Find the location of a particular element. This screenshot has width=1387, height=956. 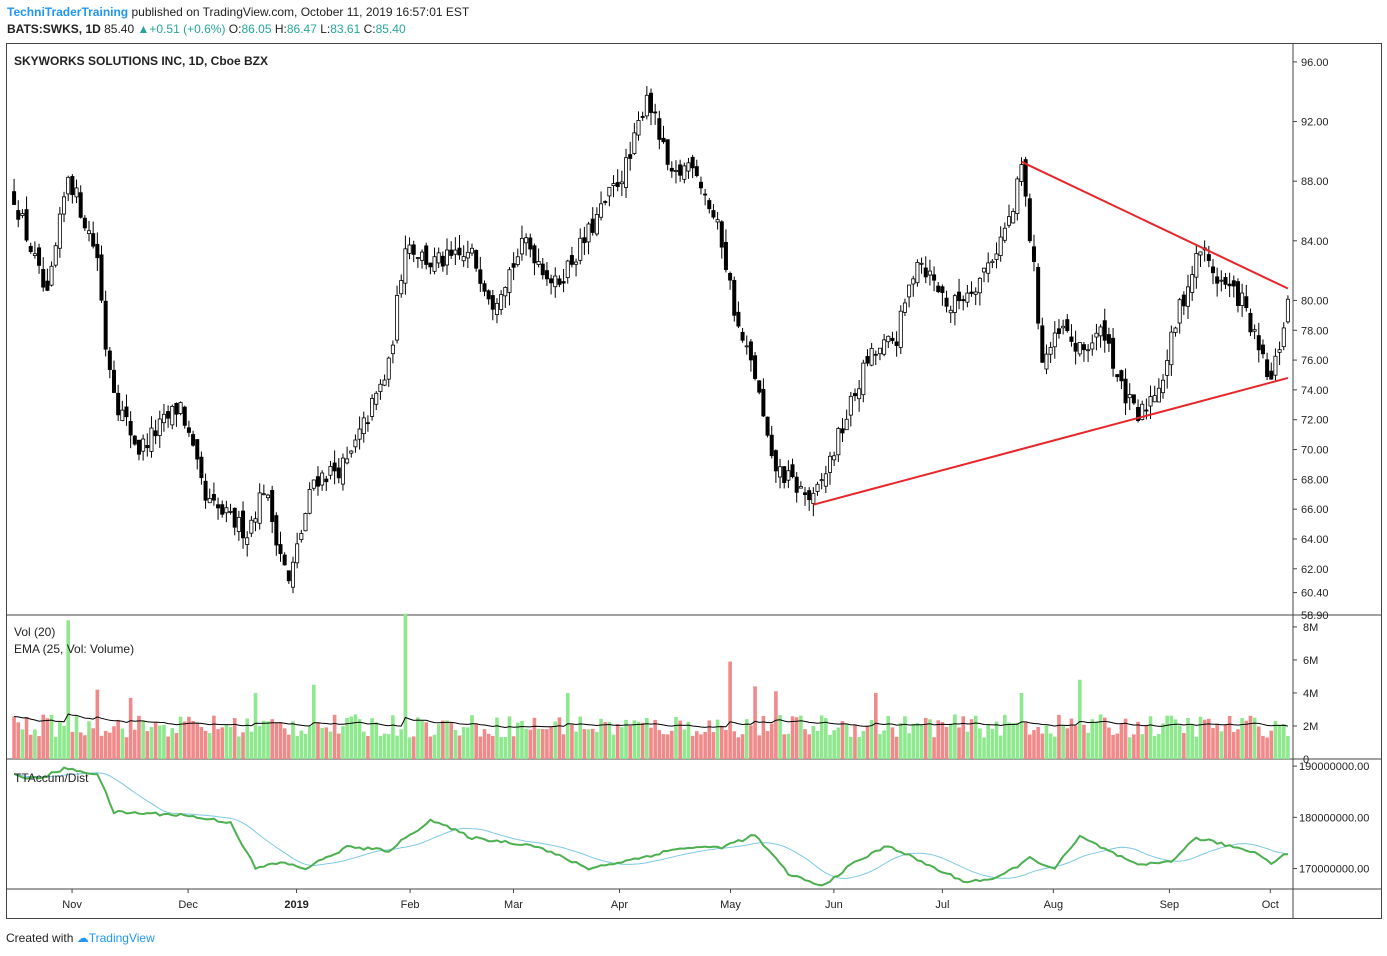

price-tick-label: 62.00 is located at coordinates (1315, 570).